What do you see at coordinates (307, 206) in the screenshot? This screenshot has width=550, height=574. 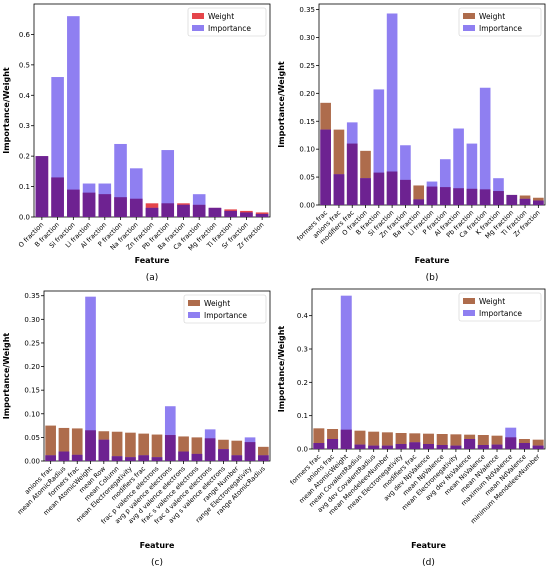 I see `y-tick-label: 0.00` at bounding box center [307, 206].